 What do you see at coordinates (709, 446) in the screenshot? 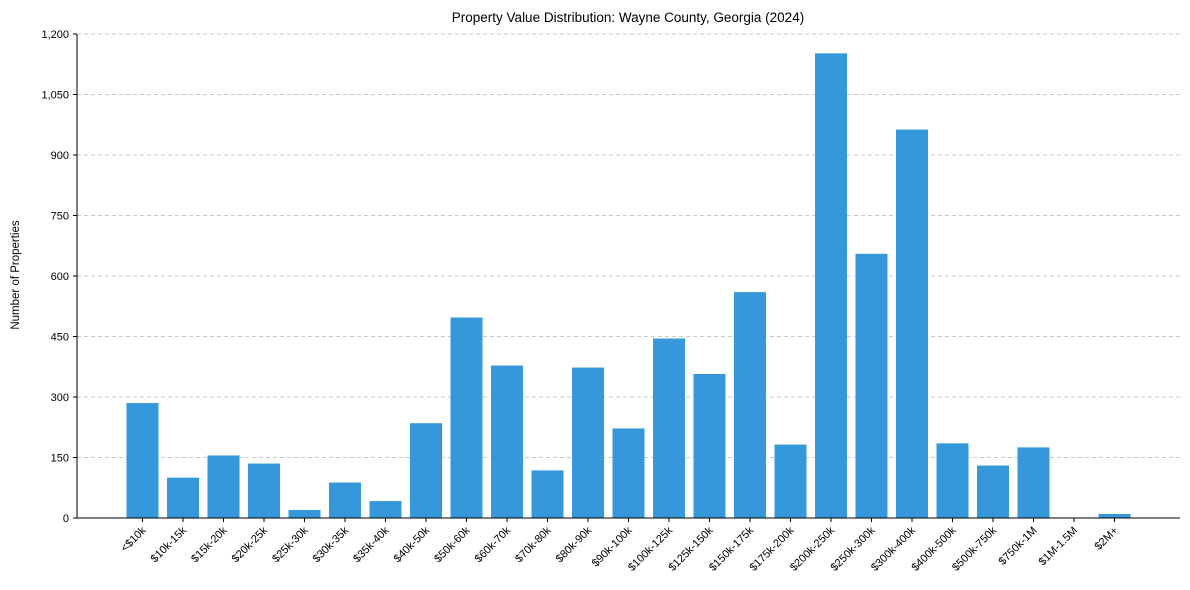
I see `bar-125k-150k` at bounding box center [709, 446].